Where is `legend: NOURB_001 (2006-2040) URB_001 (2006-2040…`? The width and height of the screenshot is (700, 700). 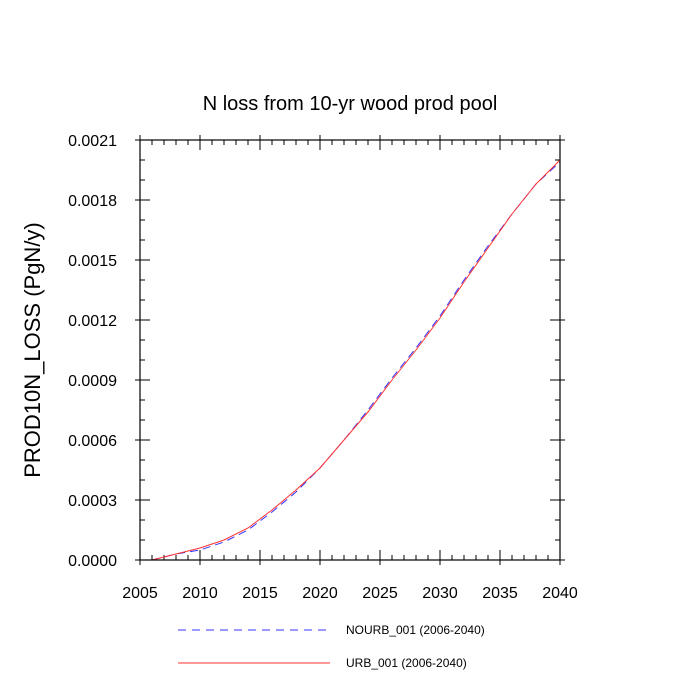
legend: NOURB_001 (2006-2040) URB_001 (2006-2040… is located at coordinates (331, 646).